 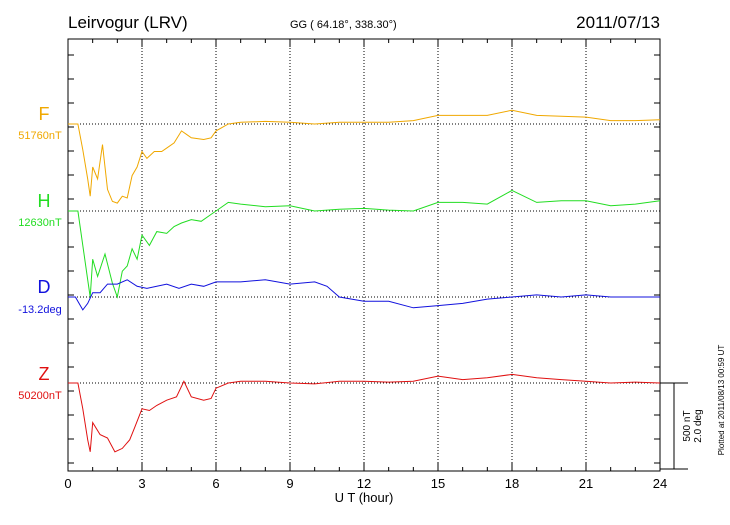 What do you see at coordinates (40, 223) in the screenshot?
I see `series-baseline-label-H: 12630nT` at bounding box center [40, 223].